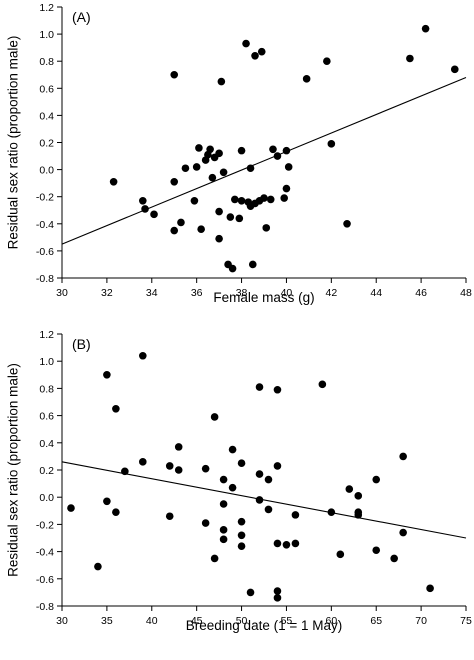 The image size is (474, 660). Describe the element at coordinates (81, 17) in the screenshot. I see `panel-label: (A)` at that location.